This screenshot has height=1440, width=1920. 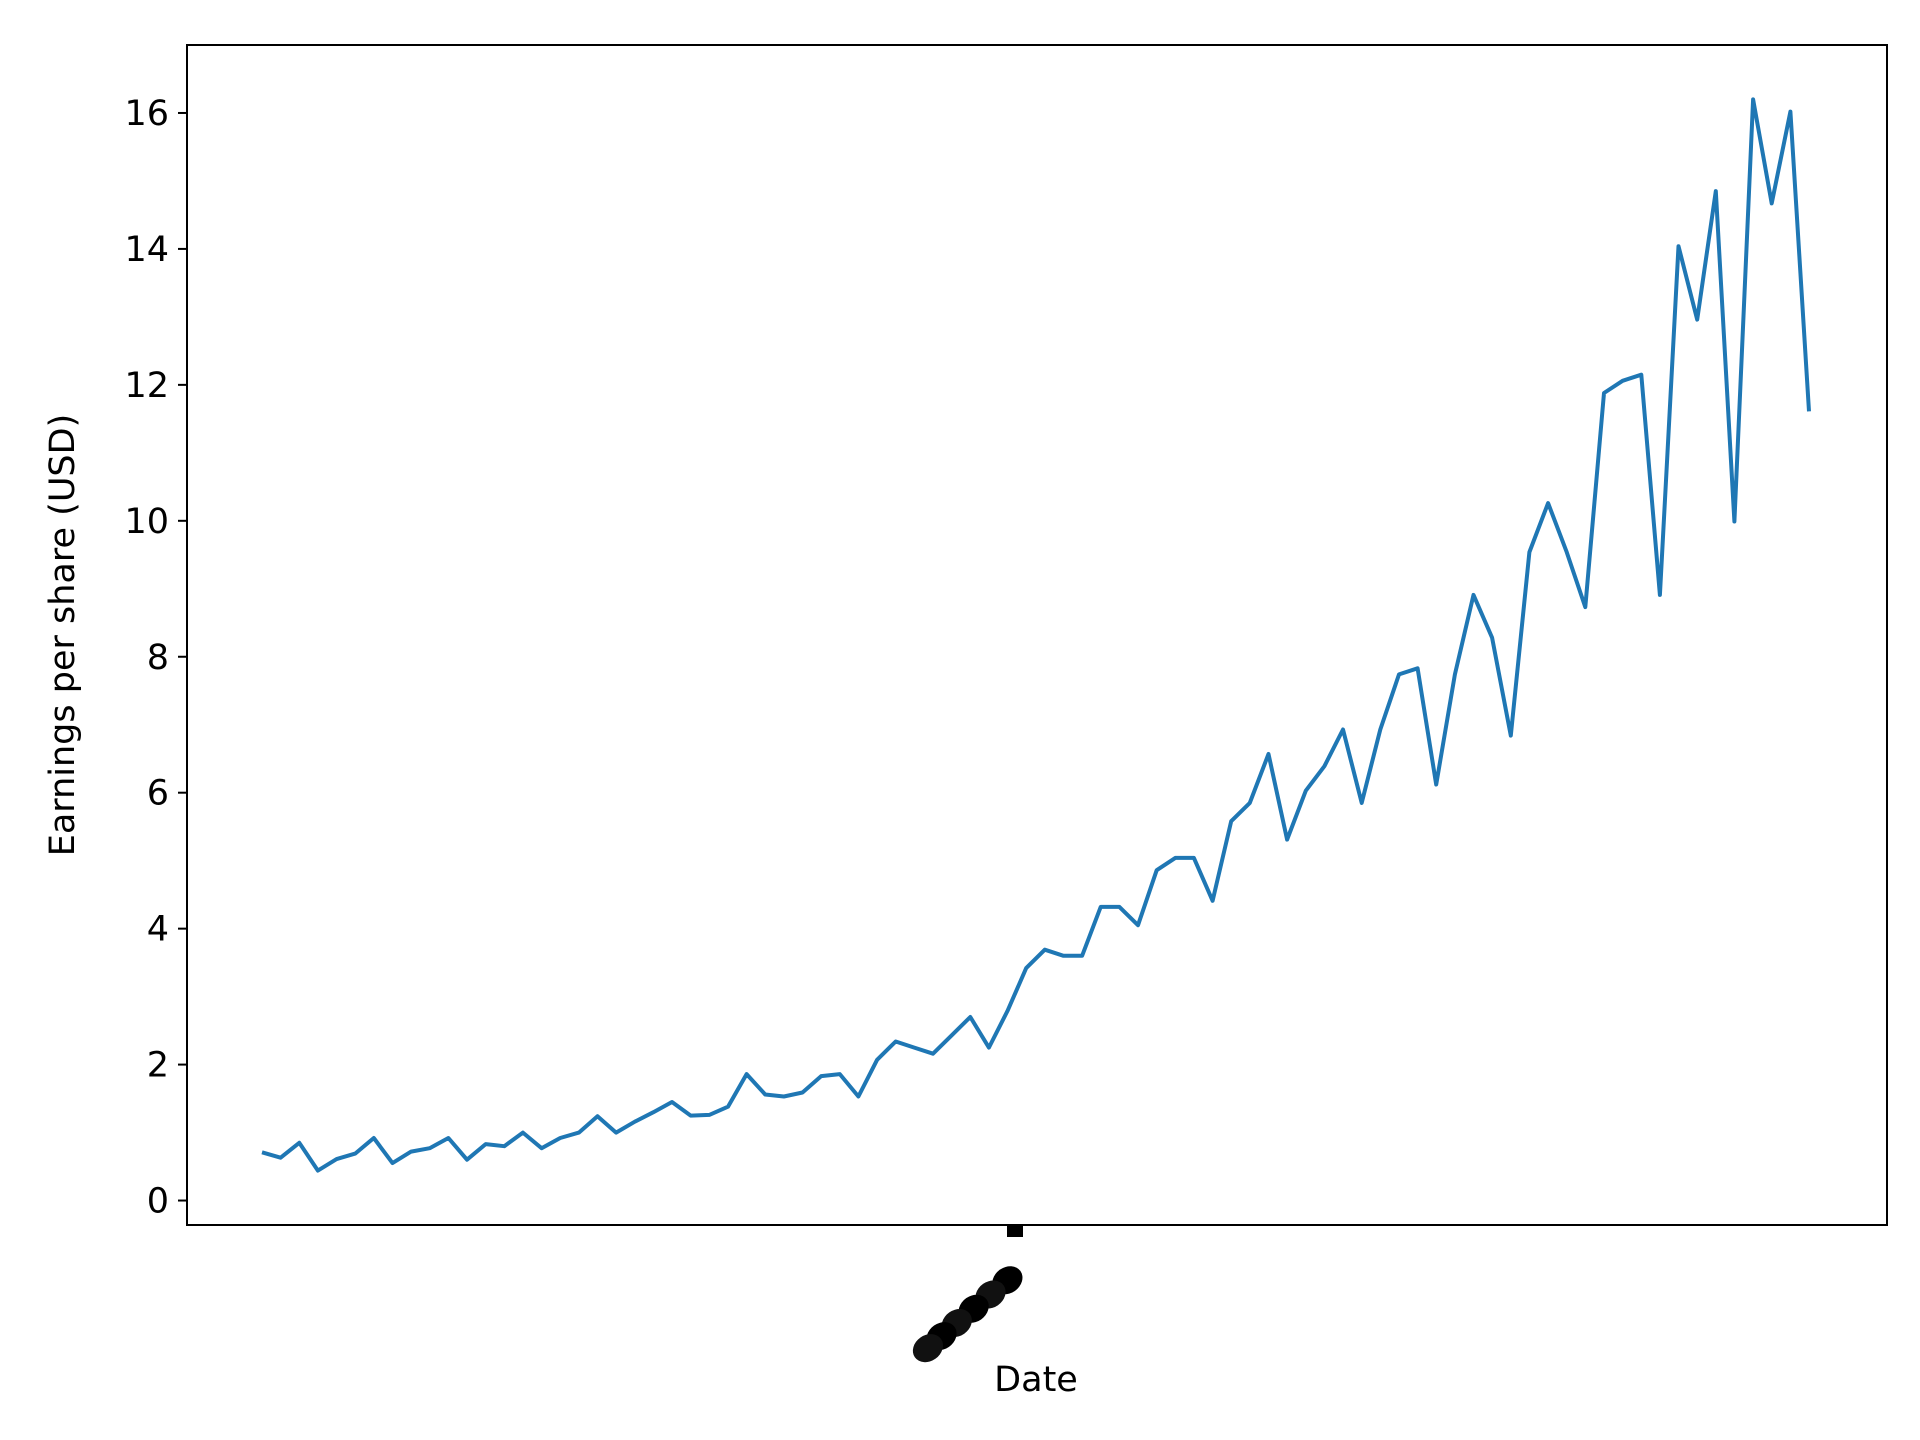 I want to click on x-tick-marks-overlapping, so click(x=1015, y=1231).